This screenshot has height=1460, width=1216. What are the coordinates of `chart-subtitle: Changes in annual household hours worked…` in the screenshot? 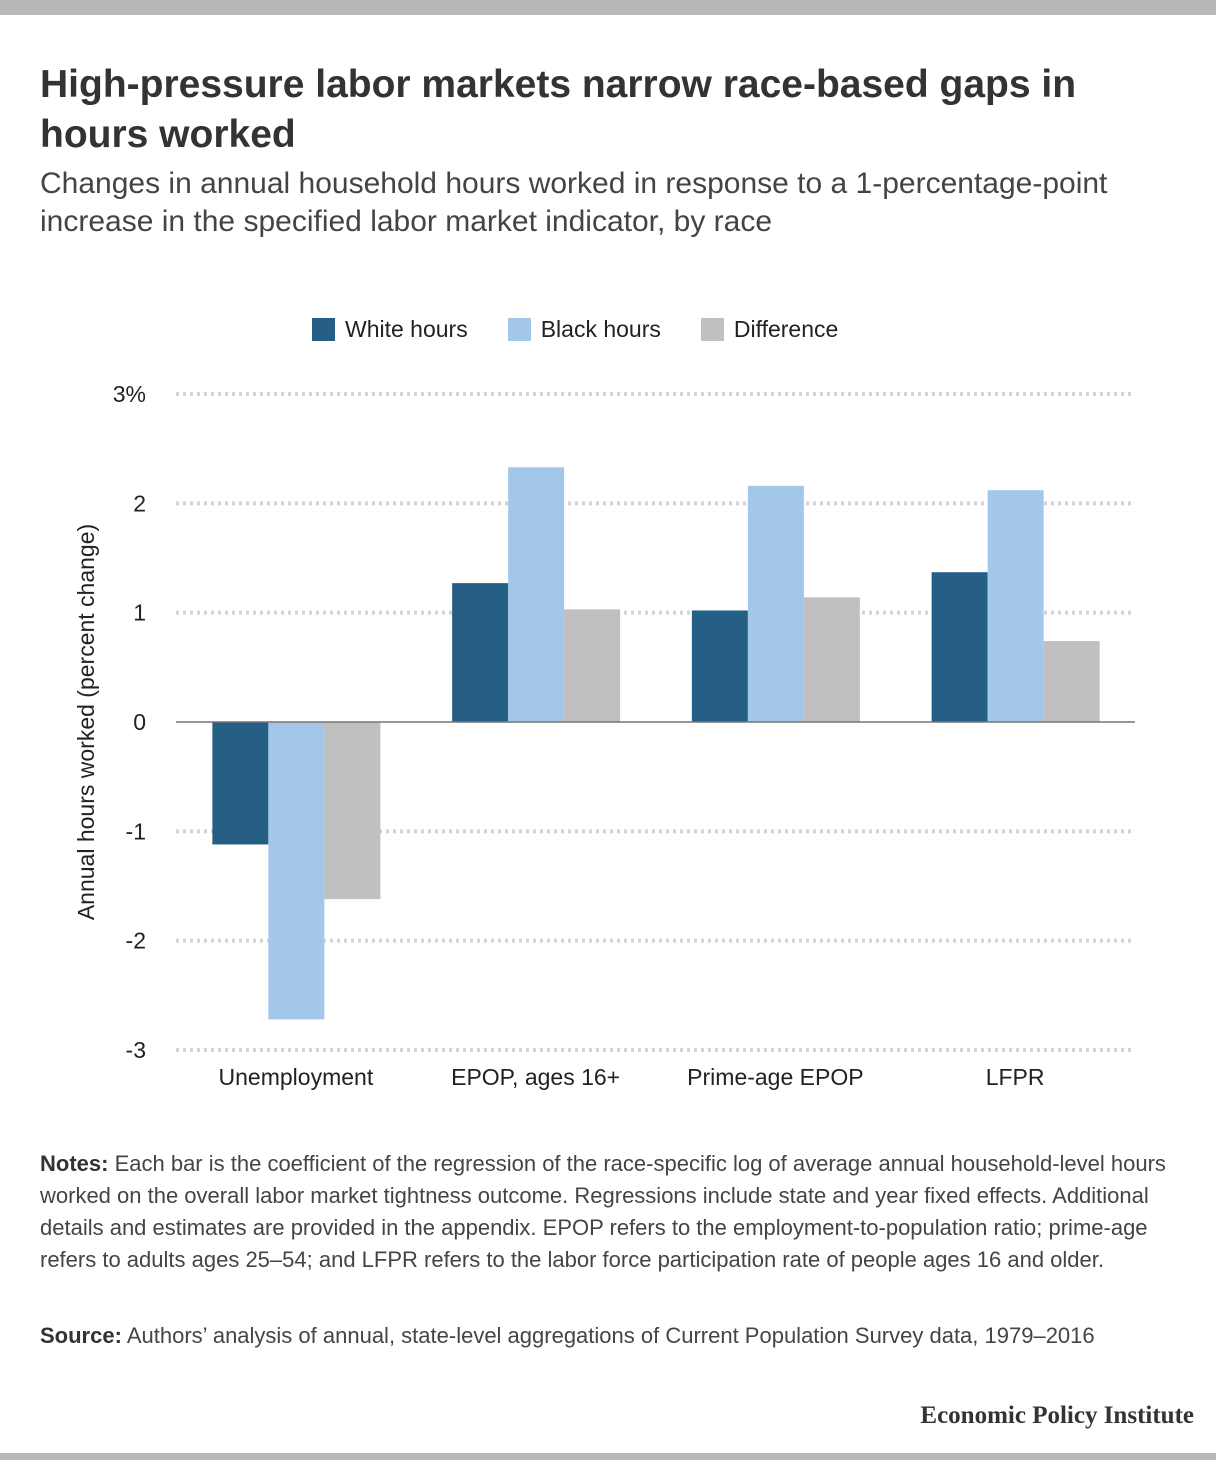 It's located at (574, 202).